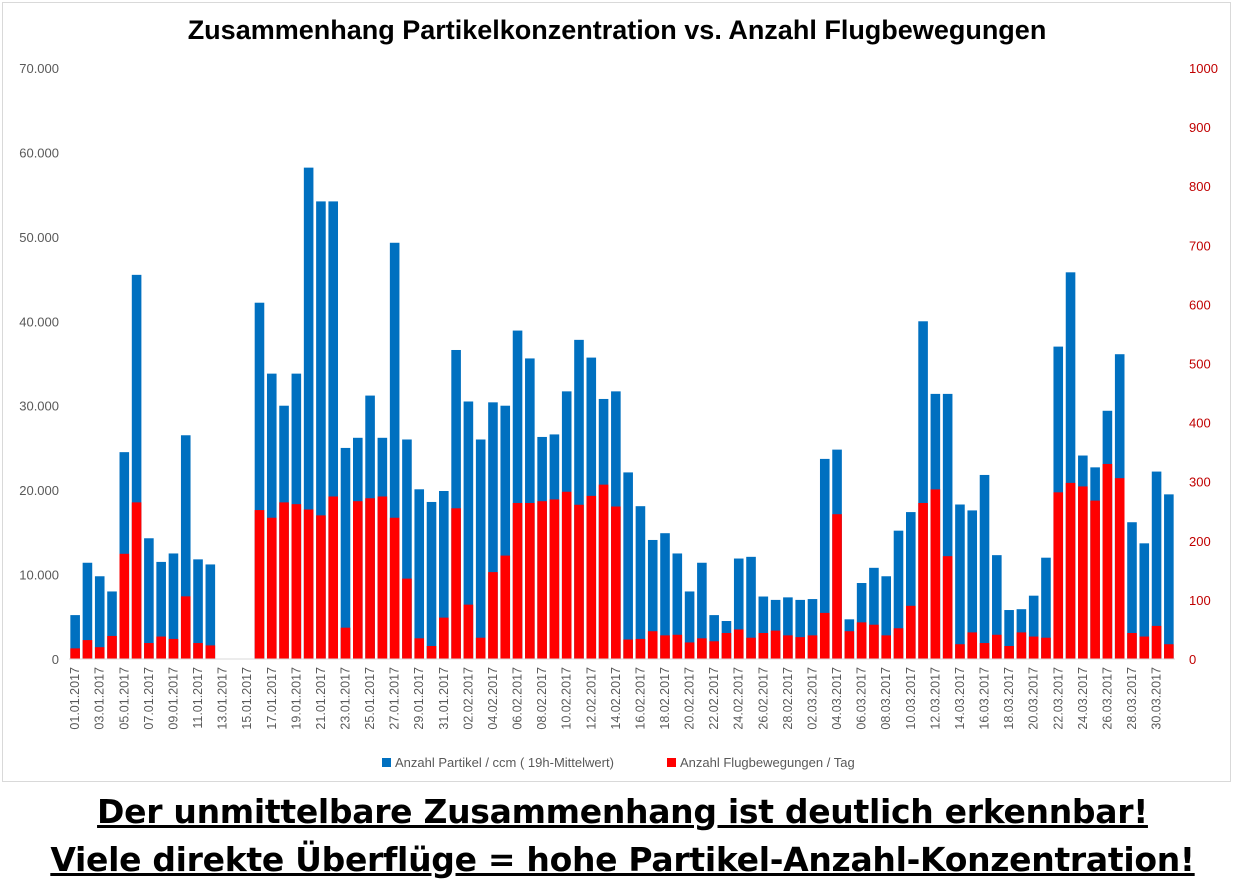  I want to click on x-tick-label: 30.03.2017, so click(1157, 698).